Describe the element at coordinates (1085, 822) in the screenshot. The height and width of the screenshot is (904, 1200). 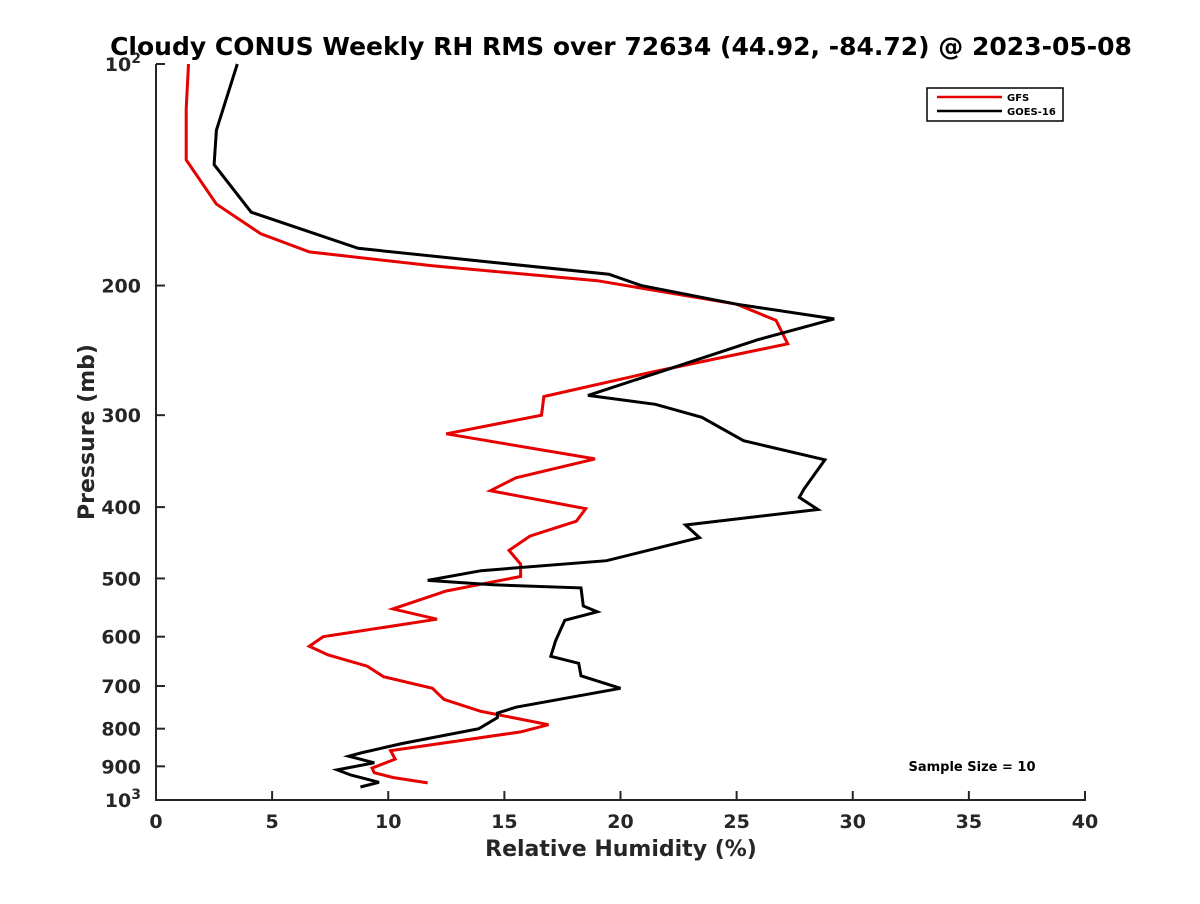
I see `x-tick-label: 40` at that location.